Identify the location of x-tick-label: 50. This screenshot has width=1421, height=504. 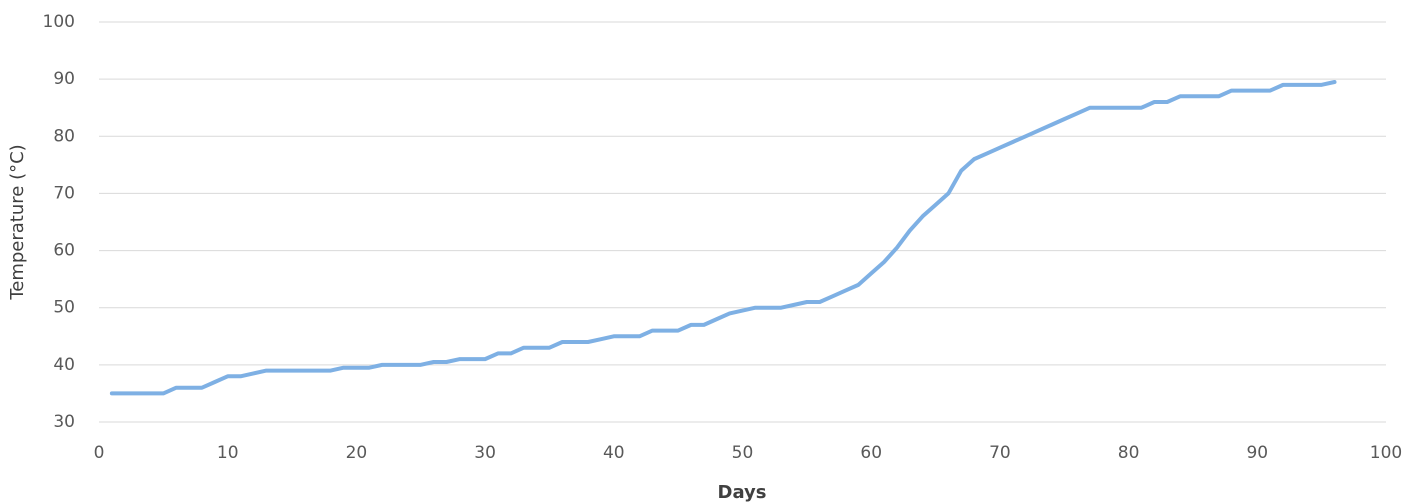
(743, 453).